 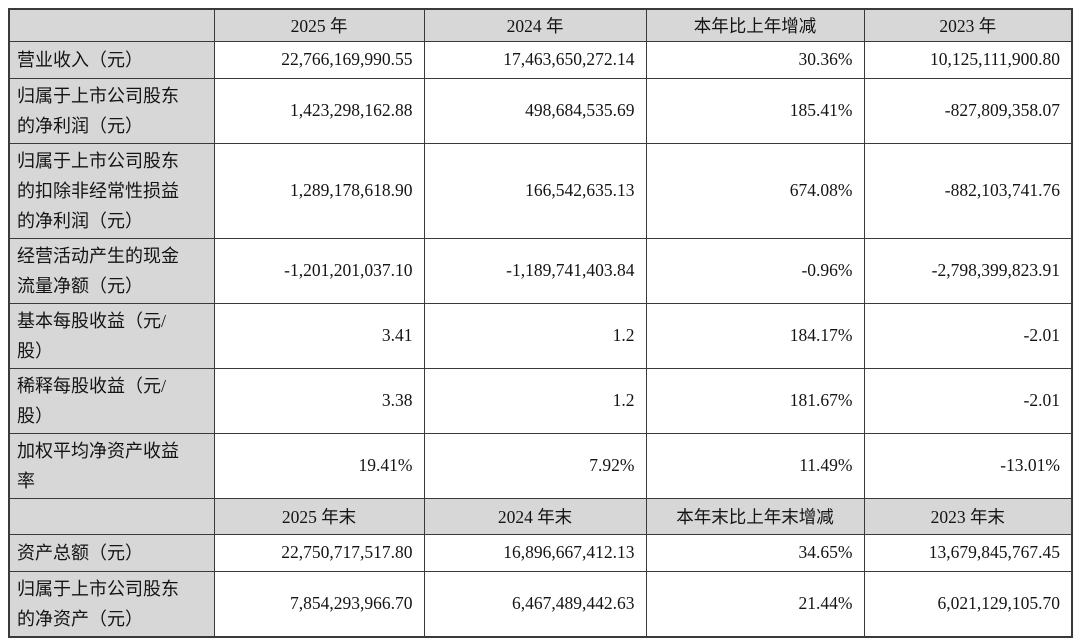 I want to click on column-header-2023-end: 2023 年末, so click(x=968, y=516).